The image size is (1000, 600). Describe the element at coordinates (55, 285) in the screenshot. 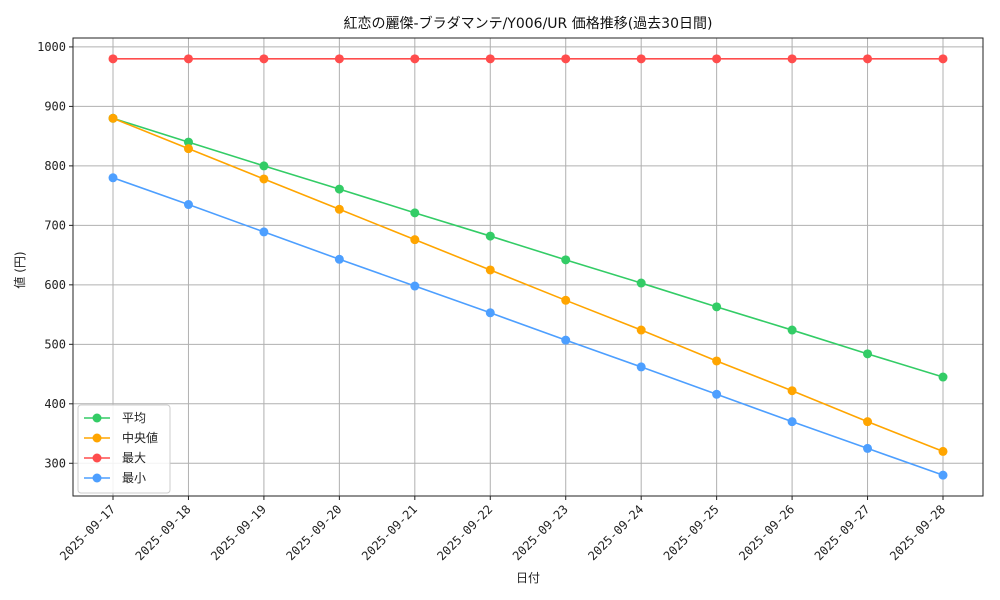

I see `y-tick-label: 600` at that location.